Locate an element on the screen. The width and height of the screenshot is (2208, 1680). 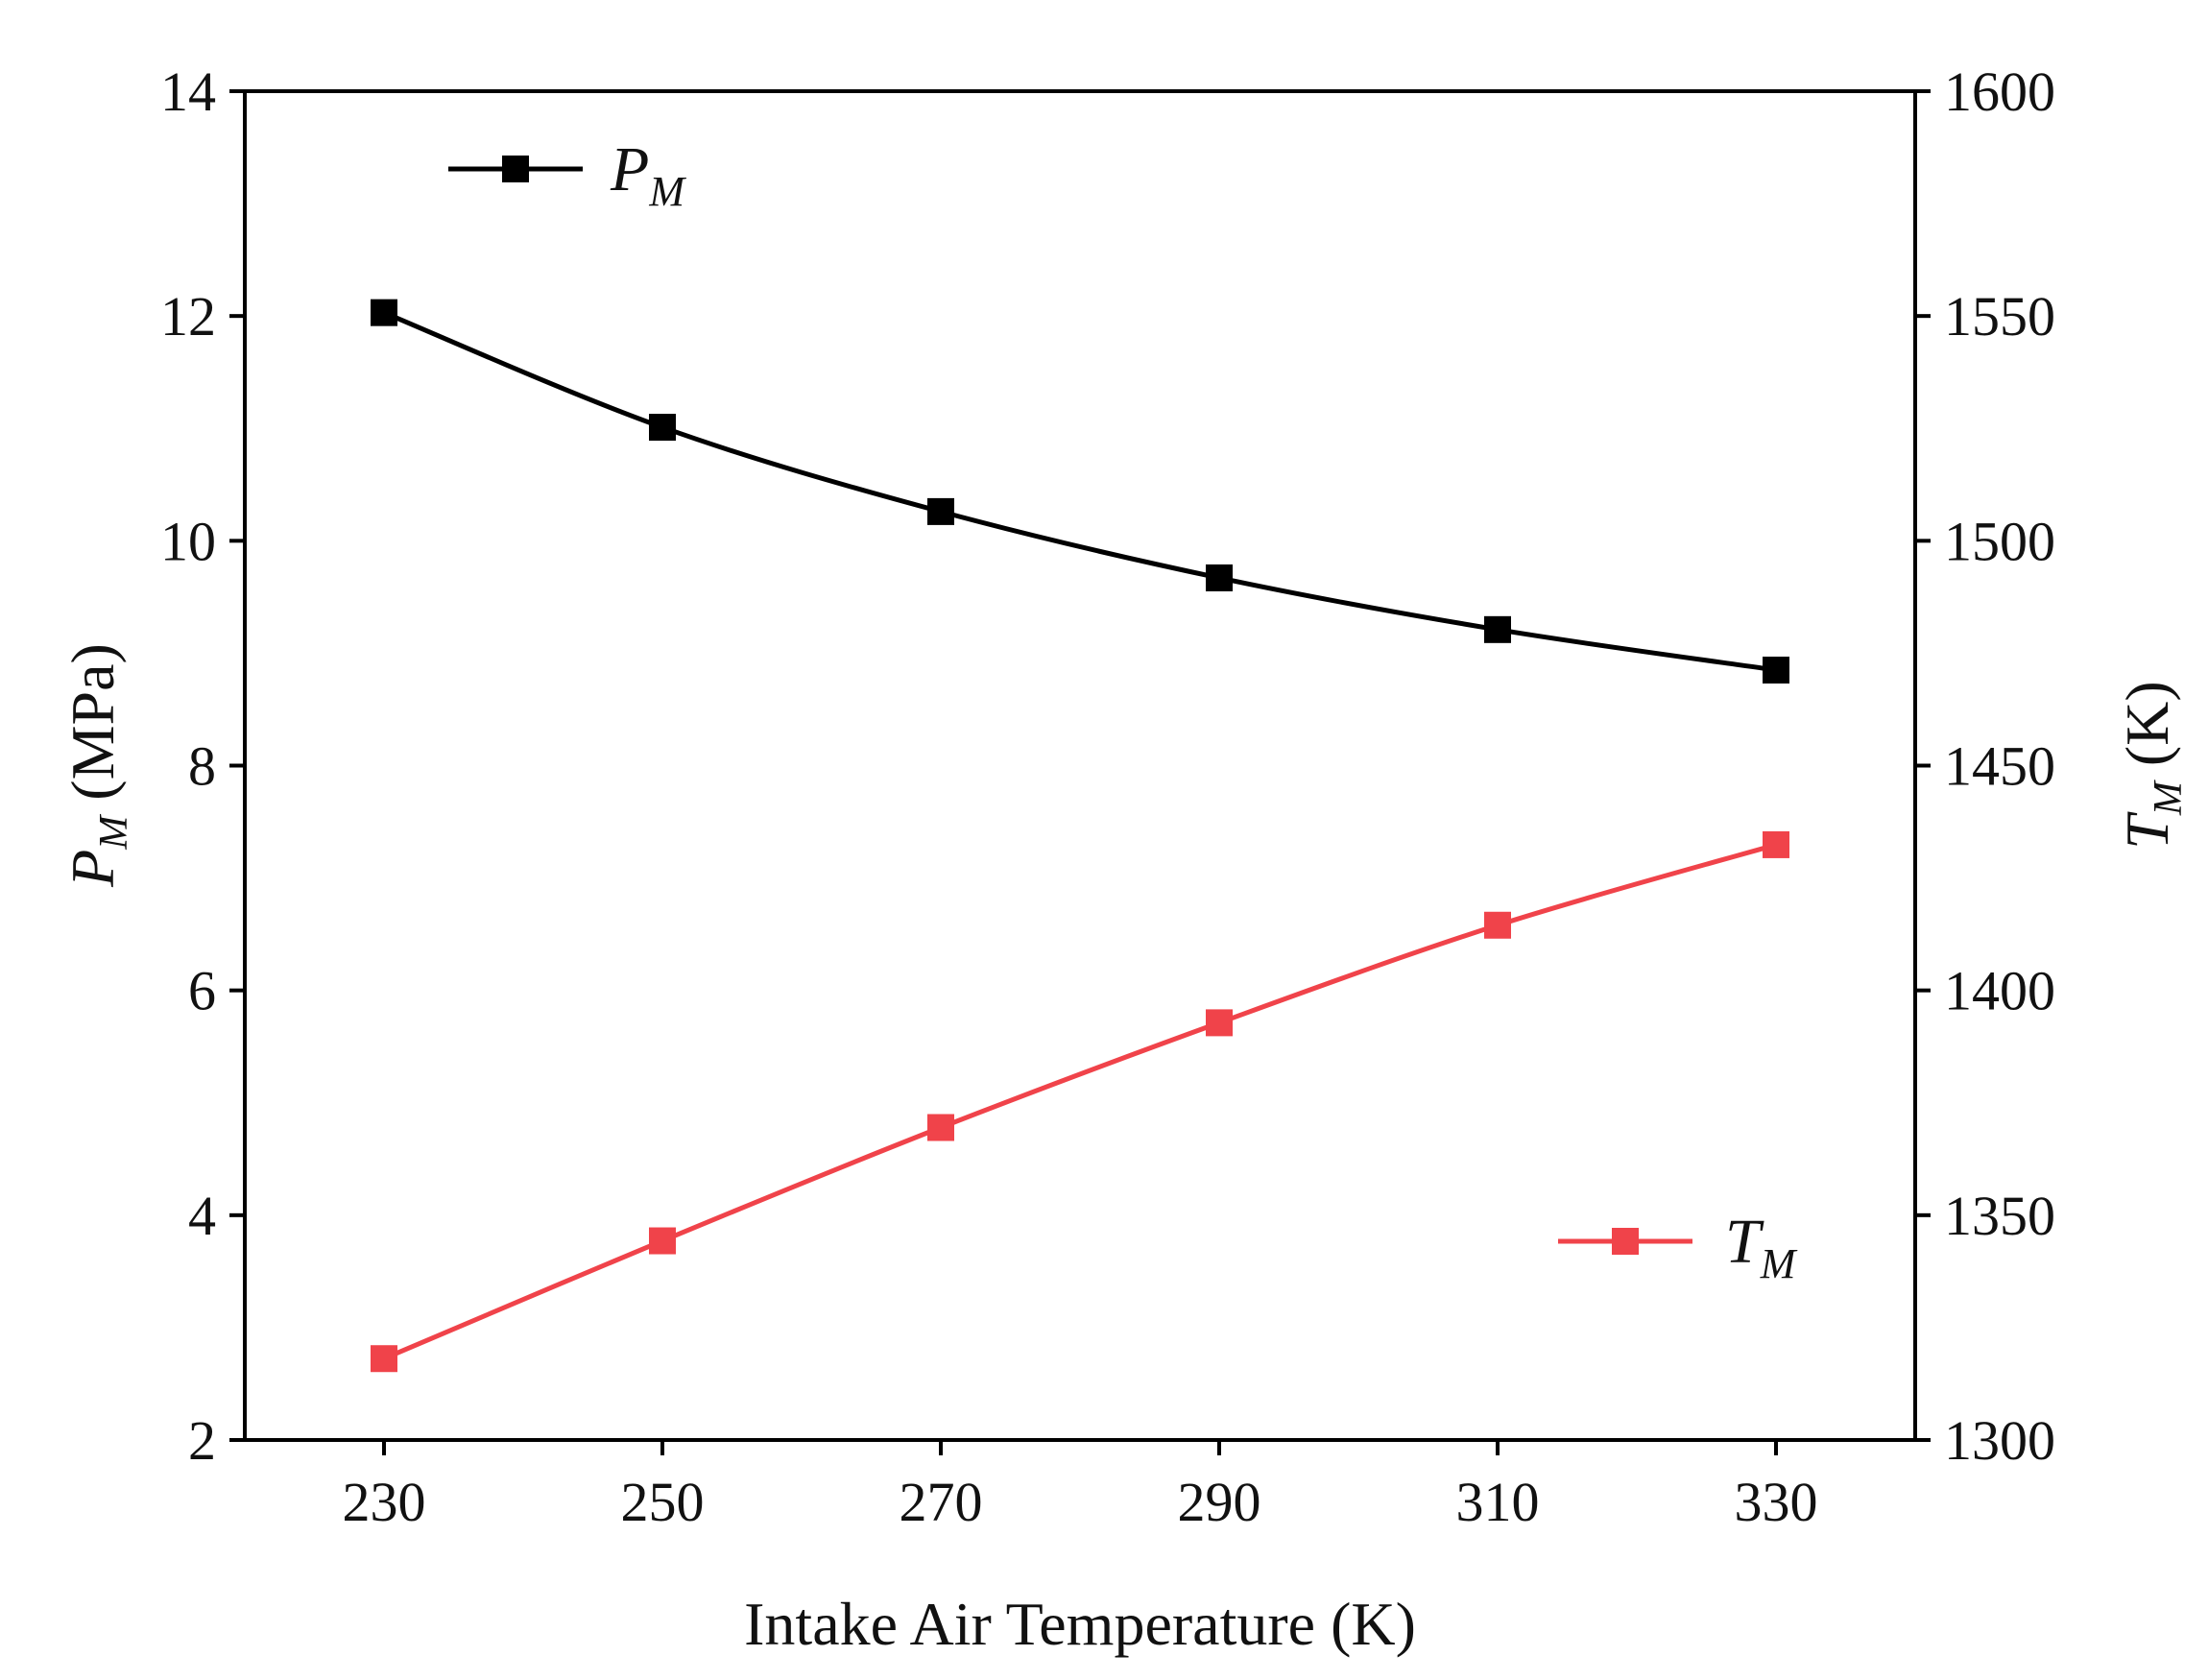
legend-tm-label: TM is located at coordinates (1761, 1247).